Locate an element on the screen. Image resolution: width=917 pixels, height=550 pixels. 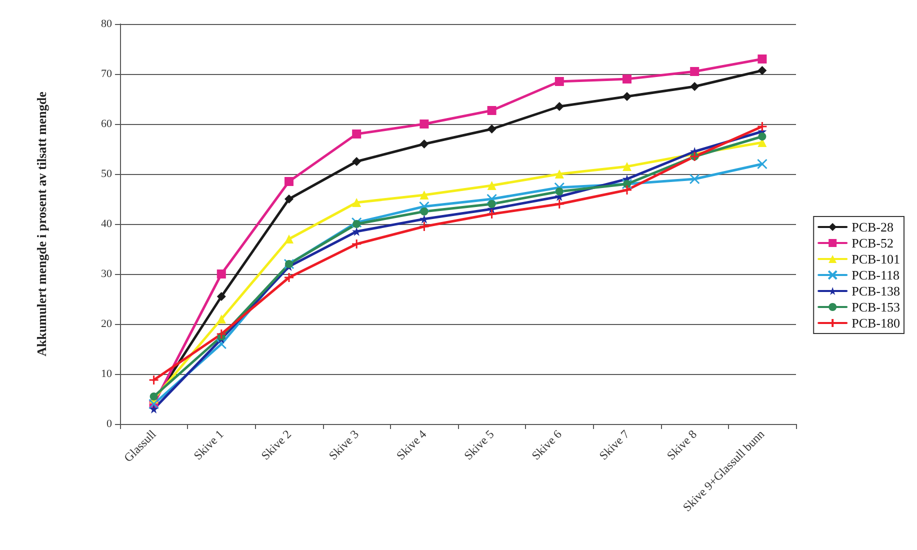
legend-label: PCB-101 is located at coordinates (876, 259).